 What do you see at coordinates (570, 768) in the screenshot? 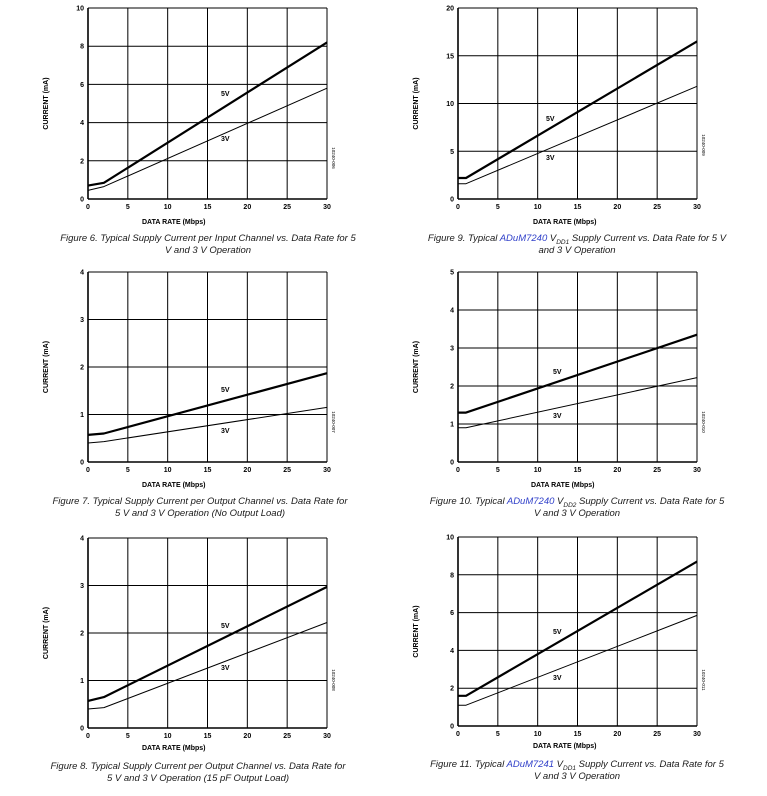
I see `figure-11-caption-sub: DD1` at bounding box center [570, 768].